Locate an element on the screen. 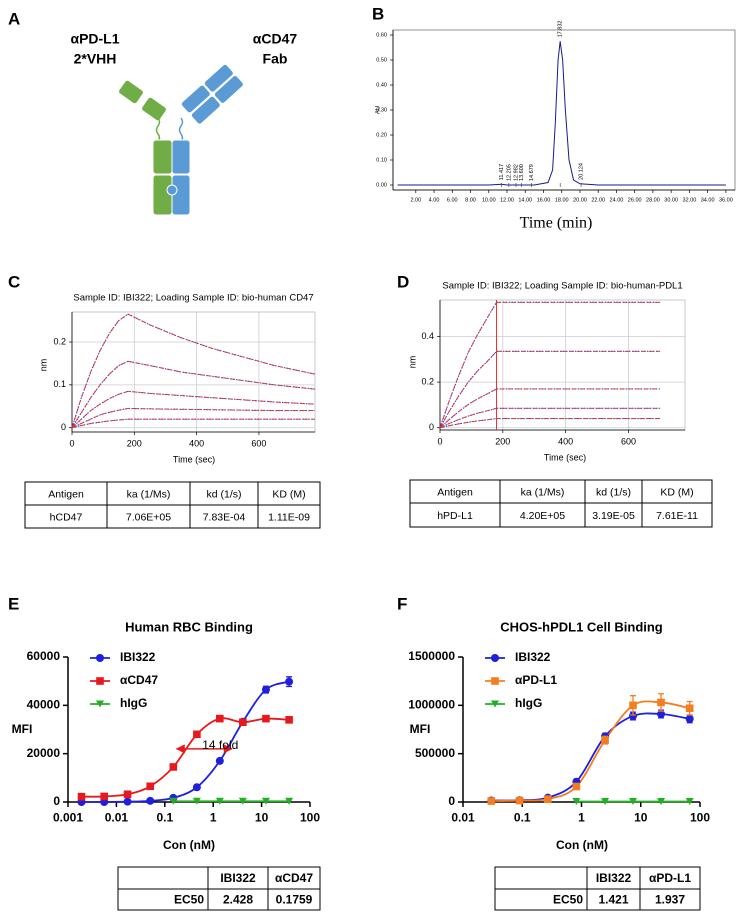 The height and width of the screenshot is (923, 751). y-tick-label: 0 is located at coordinates (451, 801).